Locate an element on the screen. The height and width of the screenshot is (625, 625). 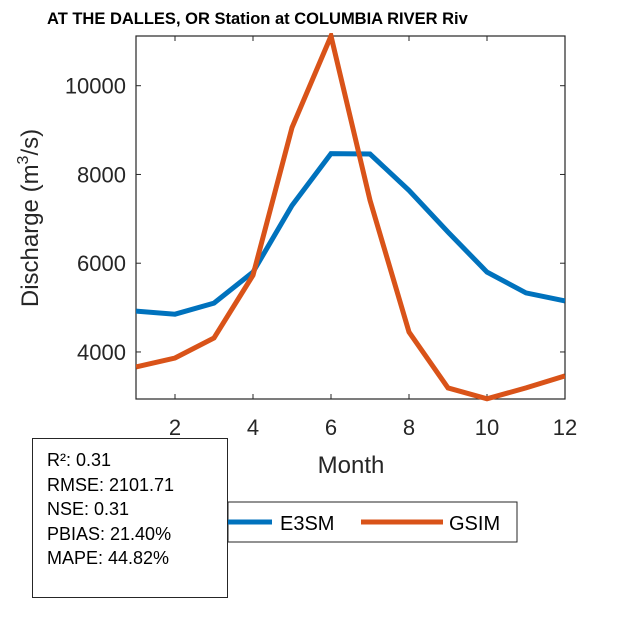
x-axis-label: Month is located at coordinates (351, 465).